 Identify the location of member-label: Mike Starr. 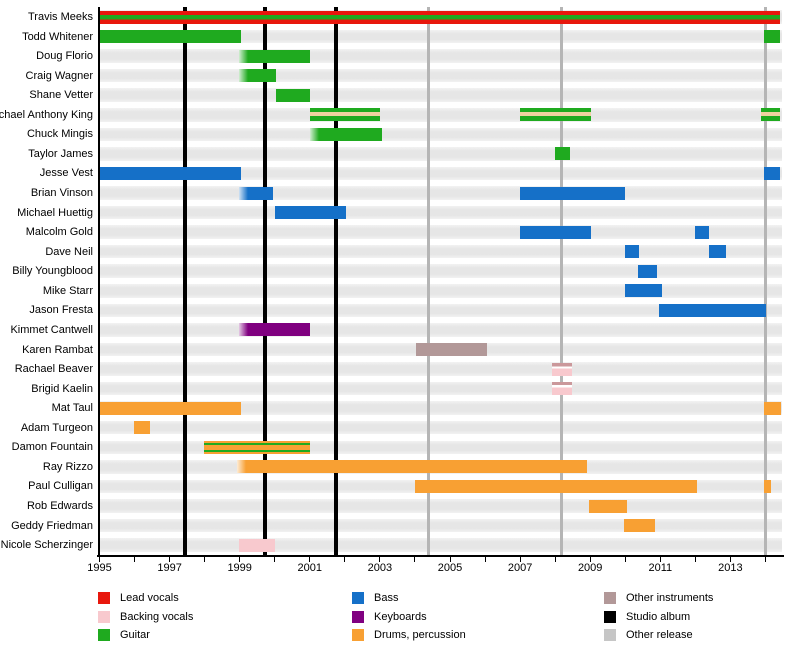
(67, 290).